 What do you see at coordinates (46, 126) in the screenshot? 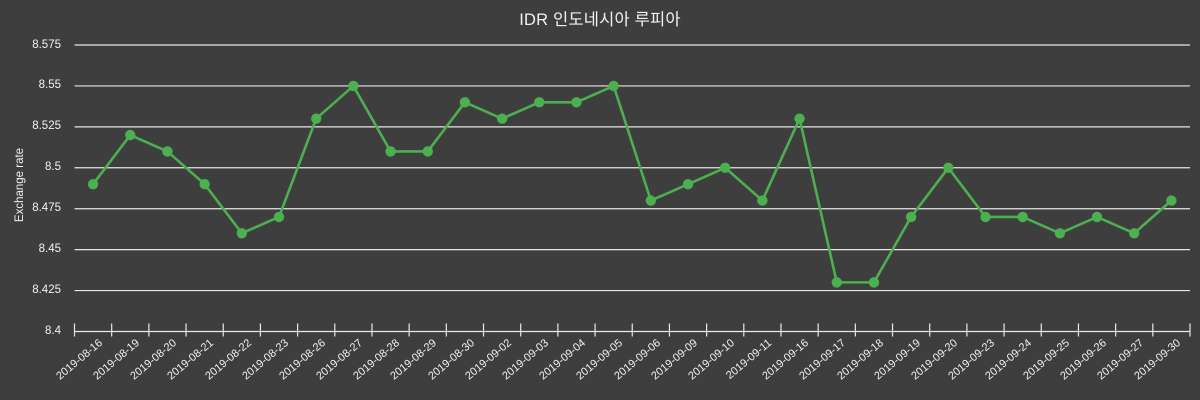
I see `y-tick-label: 8.525` at bounding box center [46, 126].